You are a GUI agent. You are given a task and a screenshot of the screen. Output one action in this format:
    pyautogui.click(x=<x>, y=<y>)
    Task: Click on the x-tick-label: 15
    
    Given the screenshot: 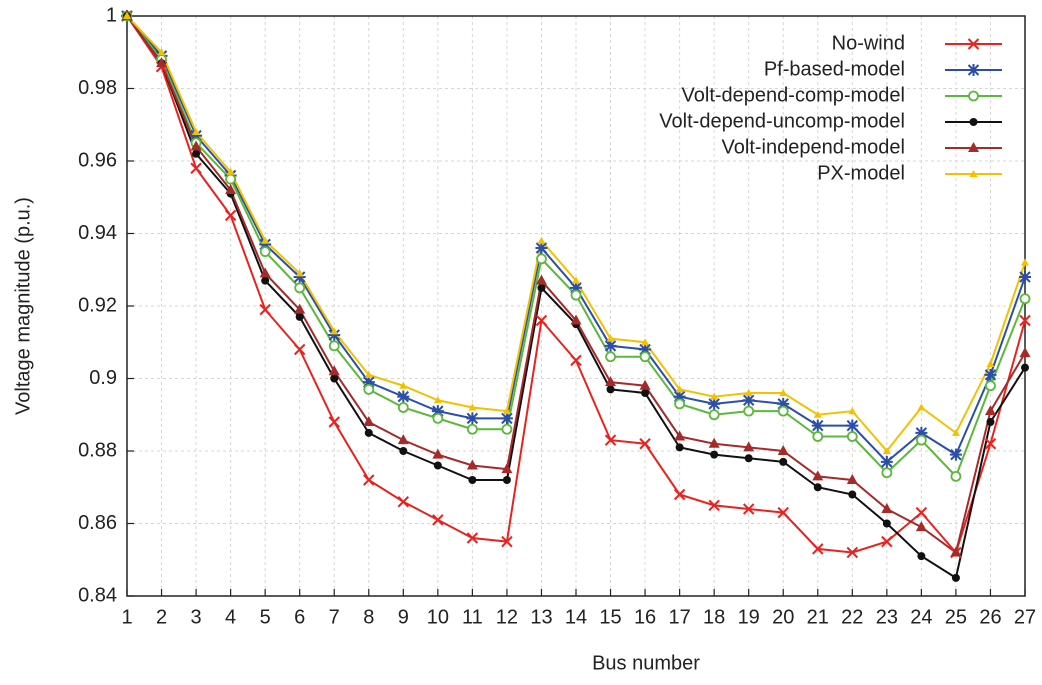 What is the action you would take?
    pyautogui.click(x=610, y=617)
    